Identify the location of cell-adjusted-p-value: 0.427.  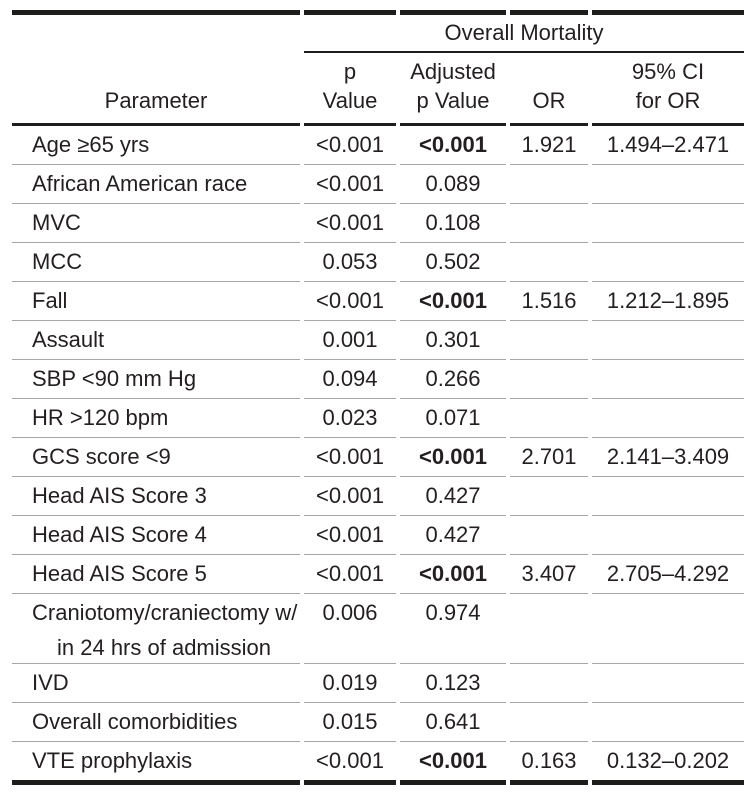
(453, 535).